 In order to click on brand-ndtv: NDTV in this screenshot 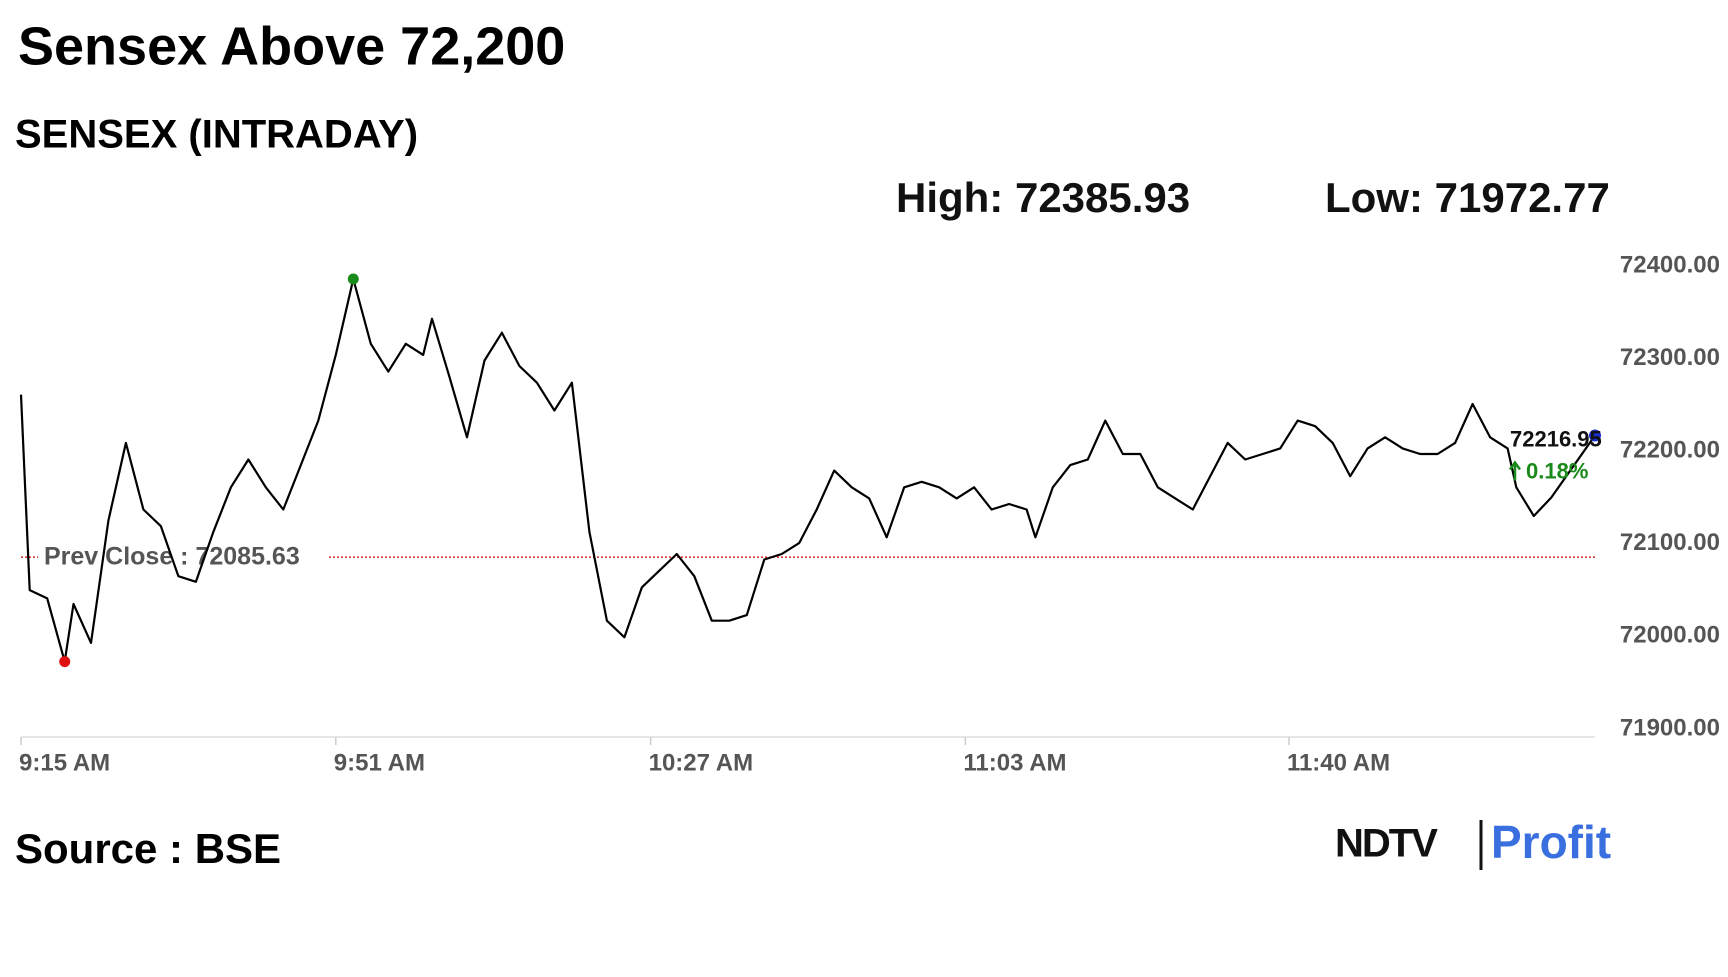, I will do `click(1386, 844)`.